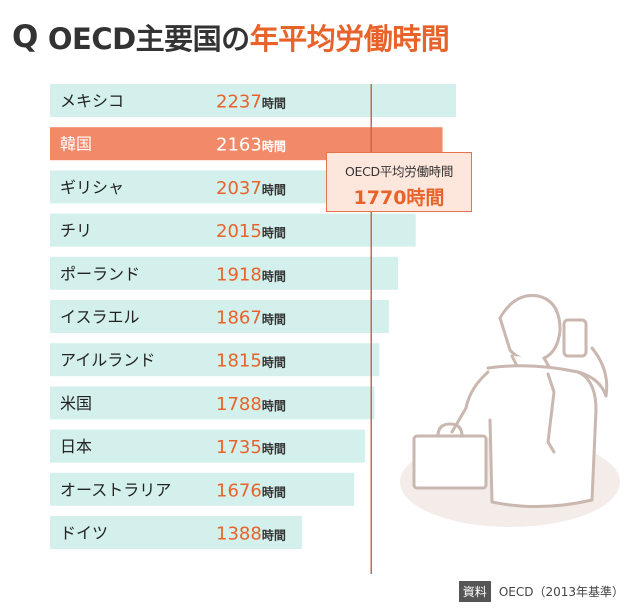  I want to click on bar-label-3: チリ, so click(76, 230).